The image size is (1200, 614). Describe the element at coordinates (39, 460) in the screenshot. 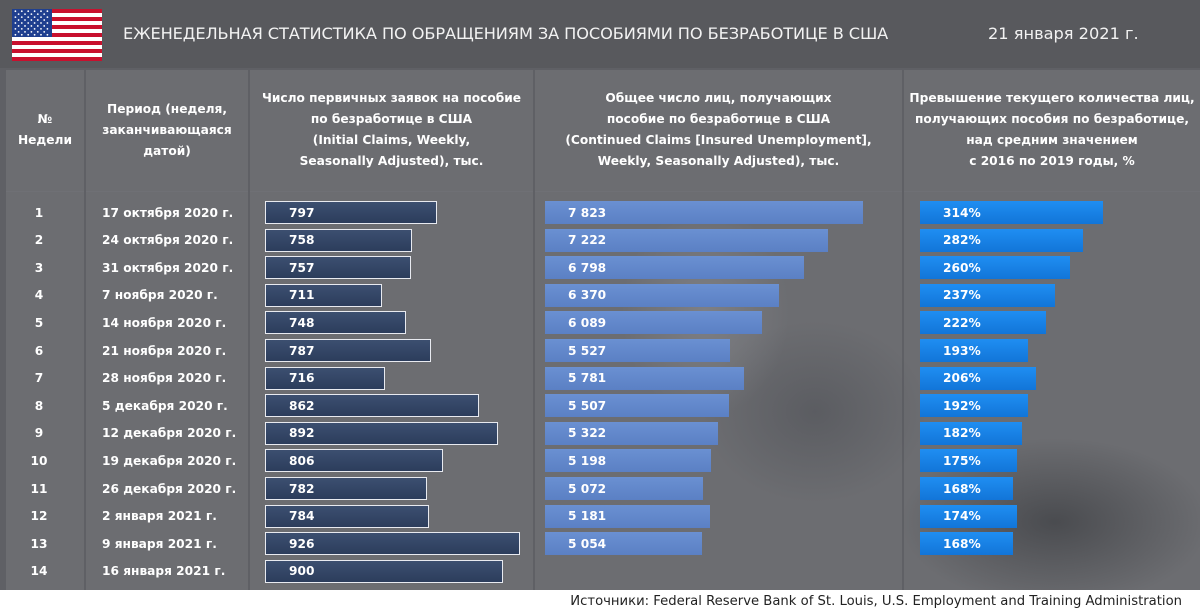

I see `week-number: 10` at that location.